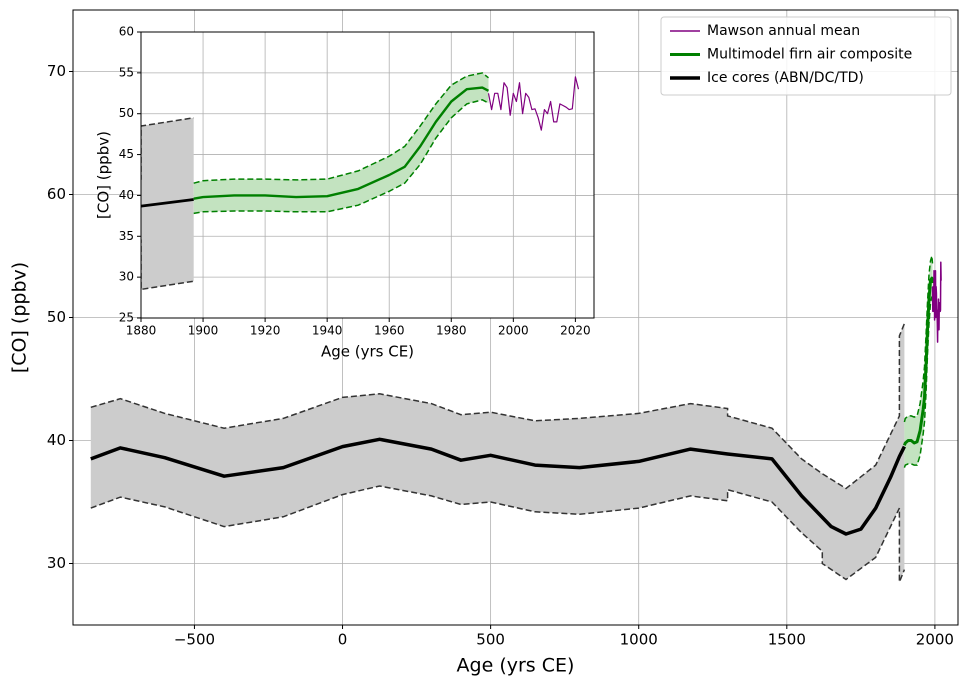 The height and width of the screenshot is (678, 963). What do you see at coordinates (451, 331) in the screenshot?
I see `x-tick-label: 1980` at bounding box center [451, 331].